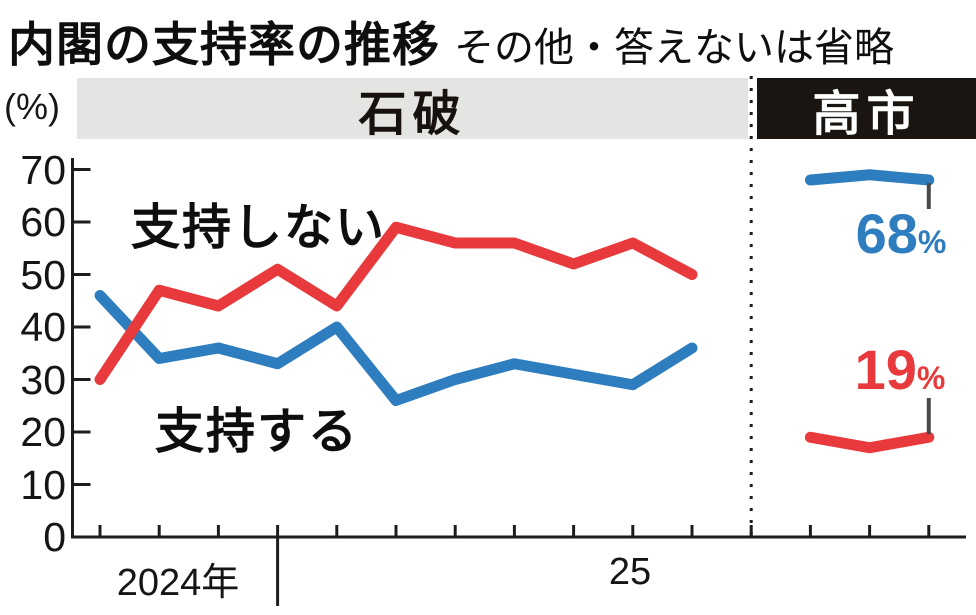  Describe the element at coordinates (931, 378) in the screenshot. I see `disapprove-percent-sign: %` at that location.